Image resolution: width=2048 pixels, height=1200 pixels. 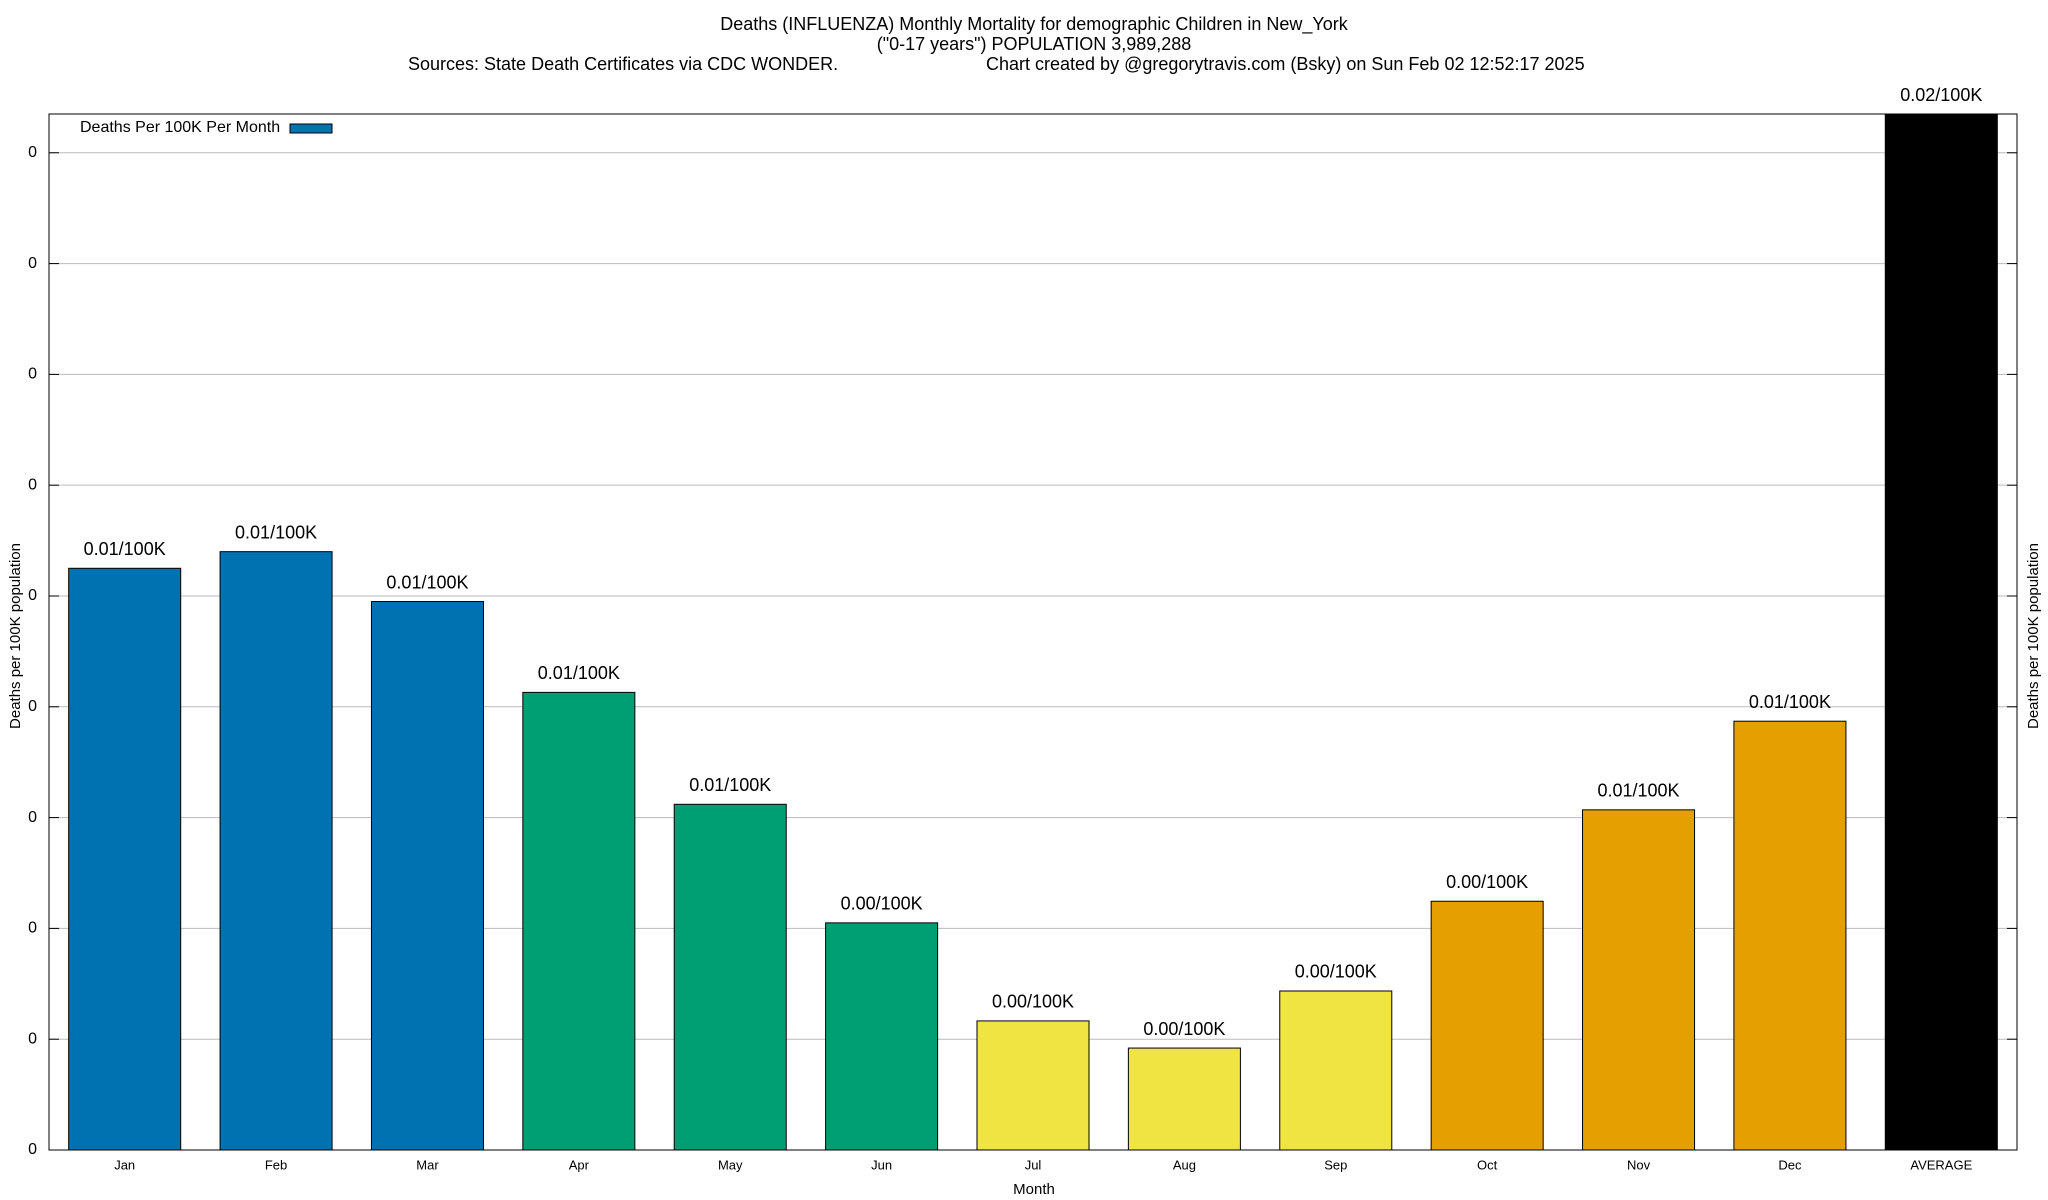 What do you see at coordinates (881, 1164) in the screenshot?
I see `x-tick-label: Jun` at bounding box center [881, 1164].